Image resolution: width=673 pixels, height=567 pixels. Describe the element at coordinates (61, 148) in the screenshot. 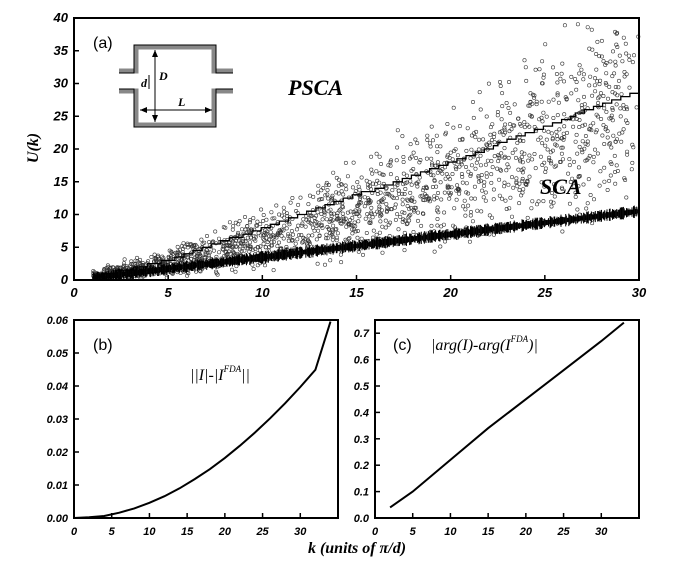

I see `y-tick-label: 20` at that location.